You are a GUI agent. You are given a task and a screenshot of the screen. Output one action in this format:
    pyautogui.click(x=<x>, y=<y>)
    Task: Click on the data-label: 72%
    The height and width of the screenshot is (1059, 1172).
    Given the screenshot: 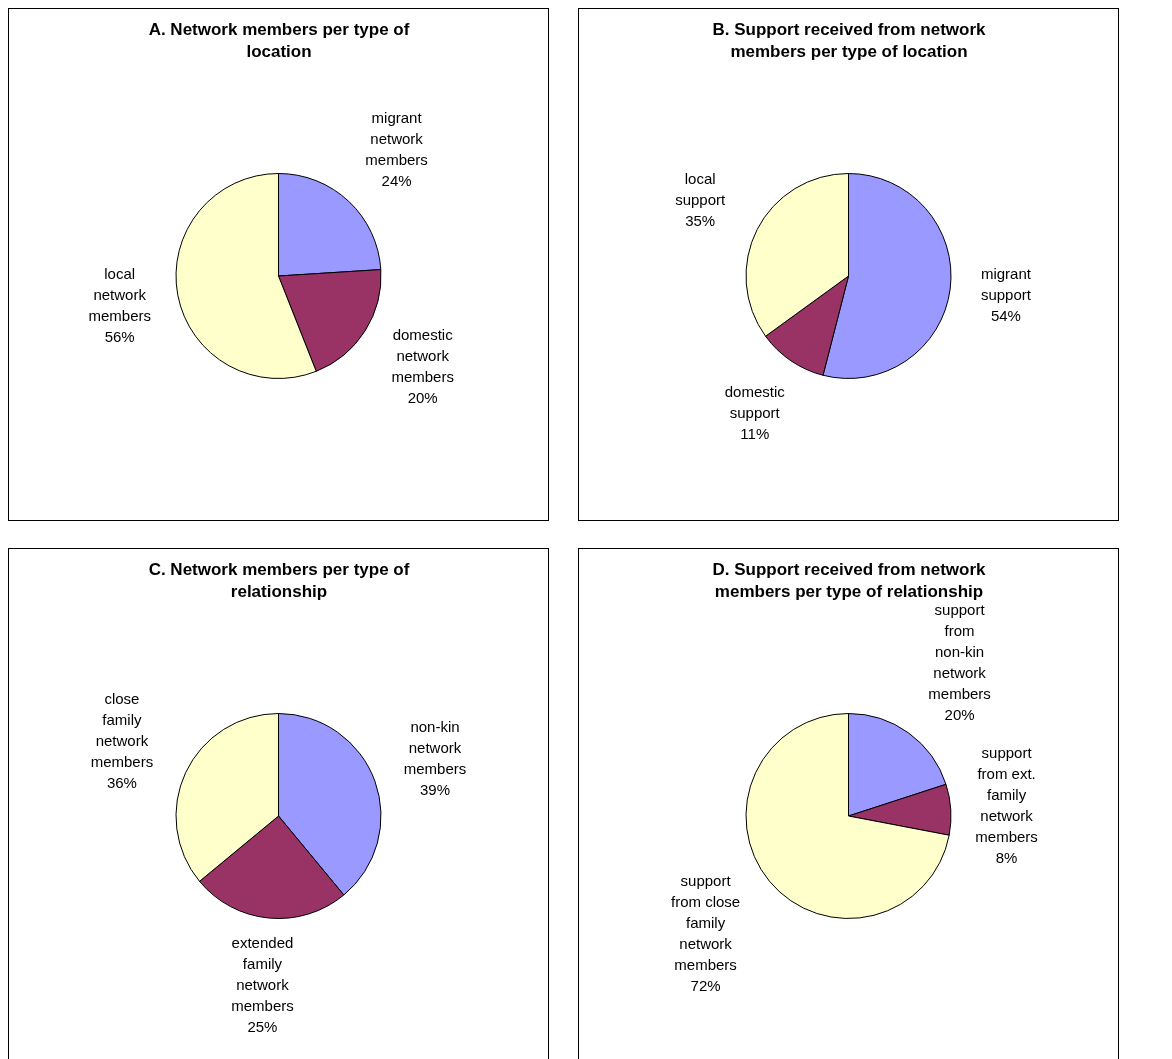 What is the action you would take?
    pyautogui.click(x=705, y=985)
    